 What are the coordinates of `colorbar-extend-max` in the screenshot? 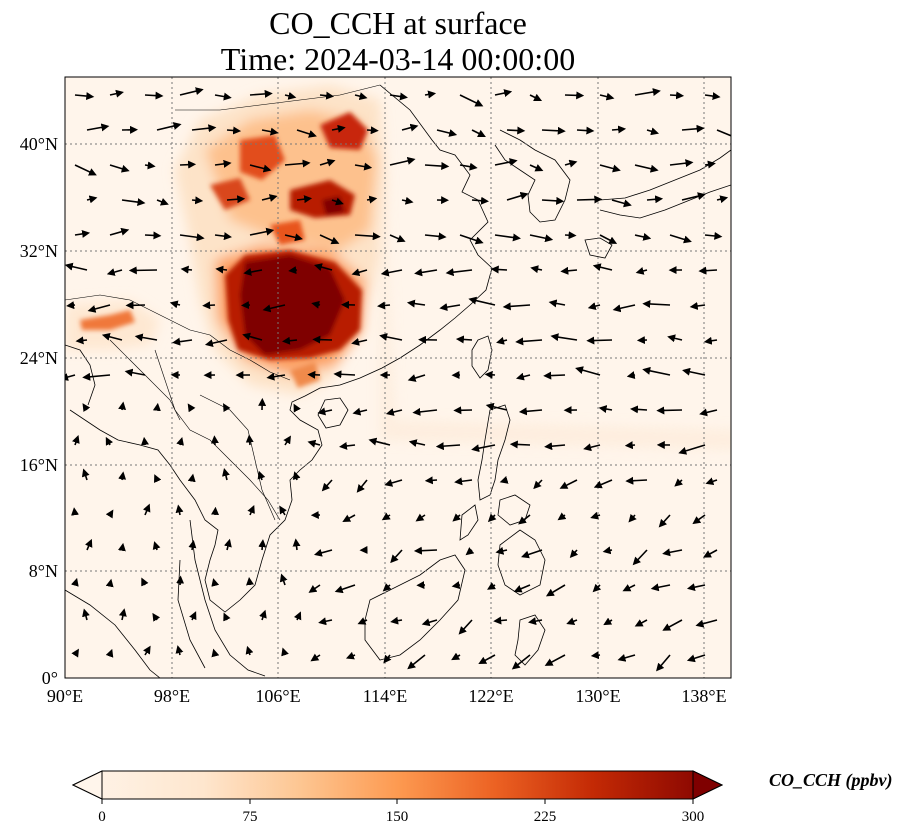 It's located at (708, 785).